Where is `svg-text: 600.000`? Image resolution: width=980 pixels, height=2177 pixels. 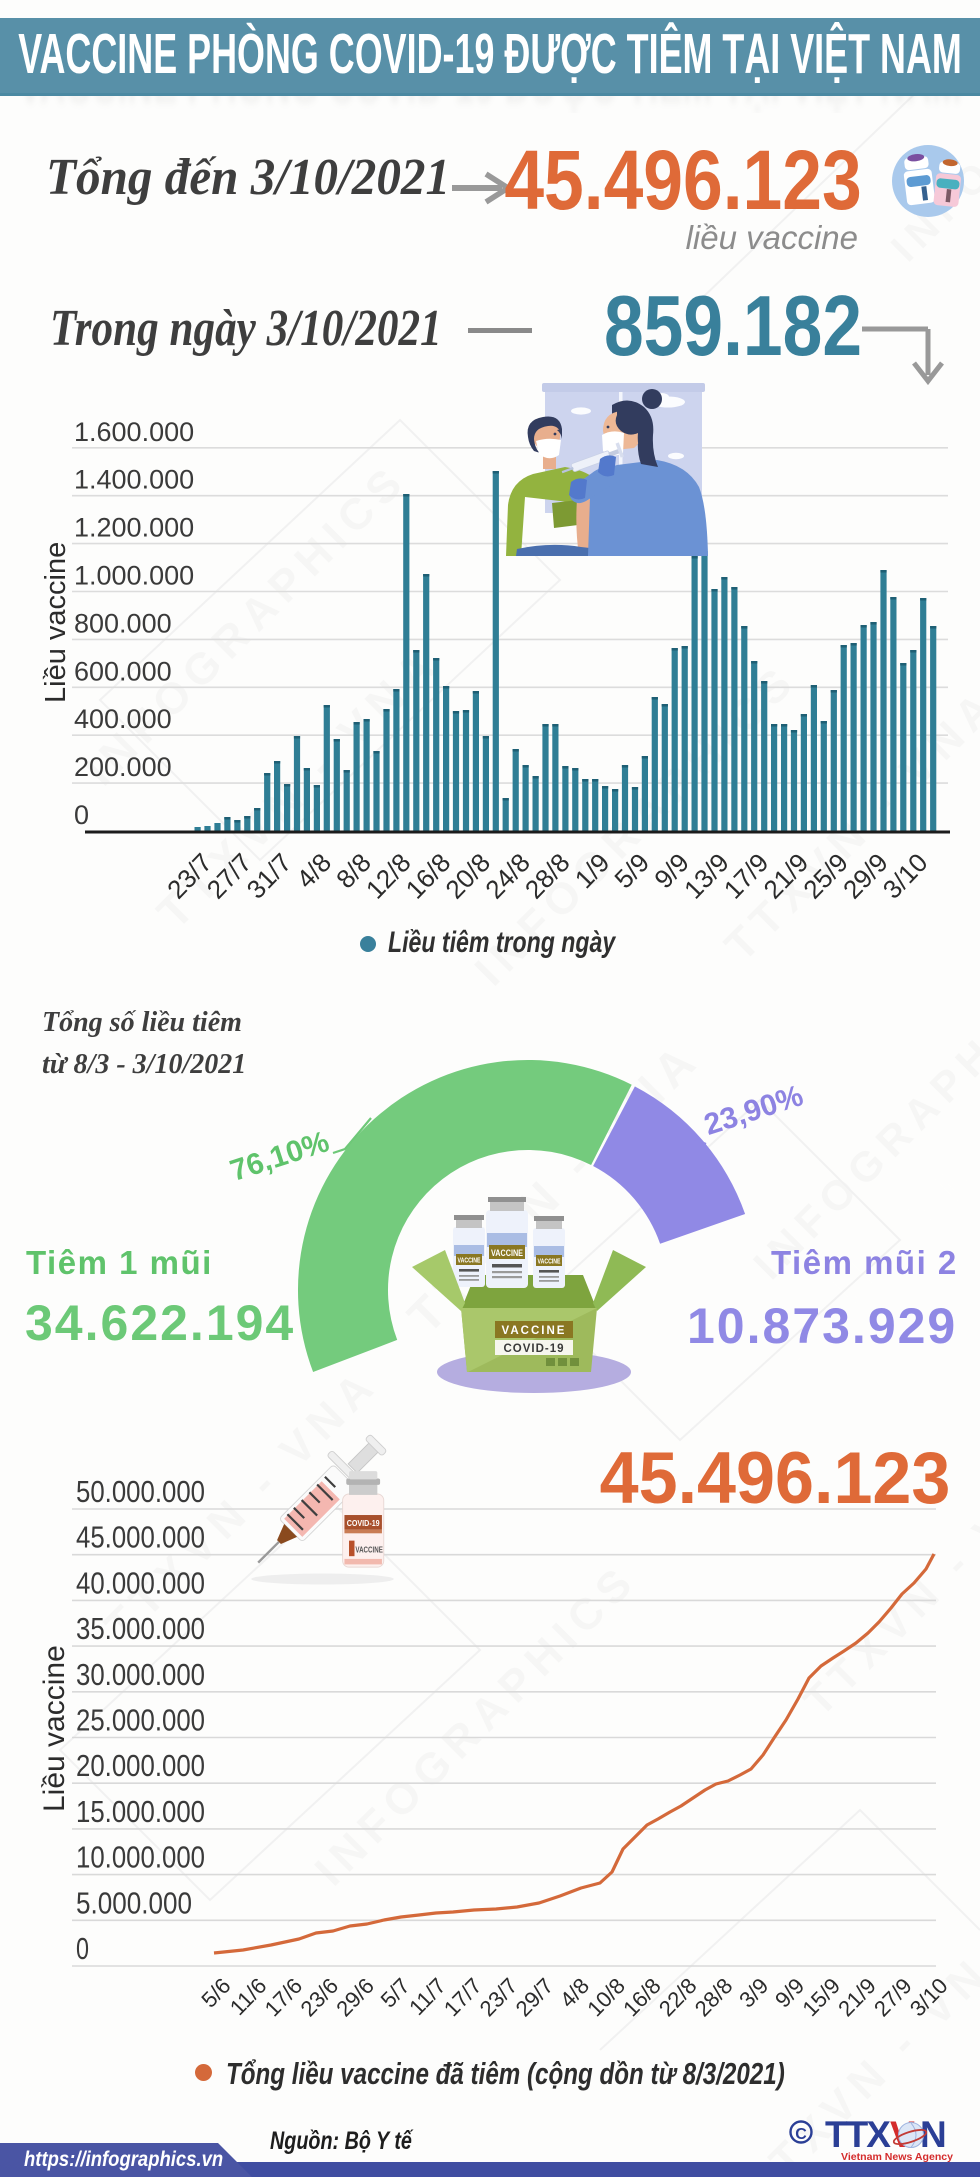
svg-text: 600.000 is located at coordinates (123, 671).